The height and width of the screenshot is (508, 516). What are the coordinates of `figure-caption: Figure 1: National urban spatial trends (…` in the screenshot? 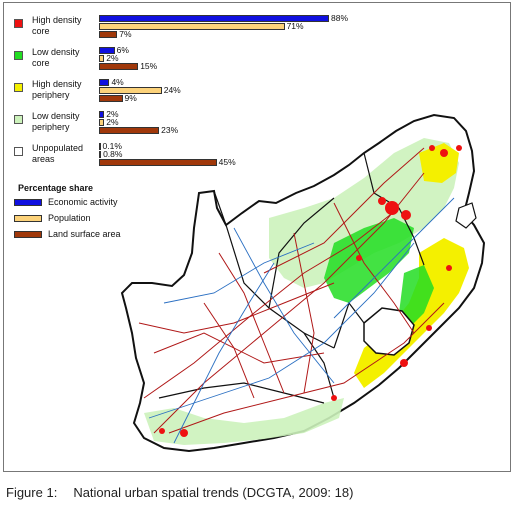 It's located at (179, 492).